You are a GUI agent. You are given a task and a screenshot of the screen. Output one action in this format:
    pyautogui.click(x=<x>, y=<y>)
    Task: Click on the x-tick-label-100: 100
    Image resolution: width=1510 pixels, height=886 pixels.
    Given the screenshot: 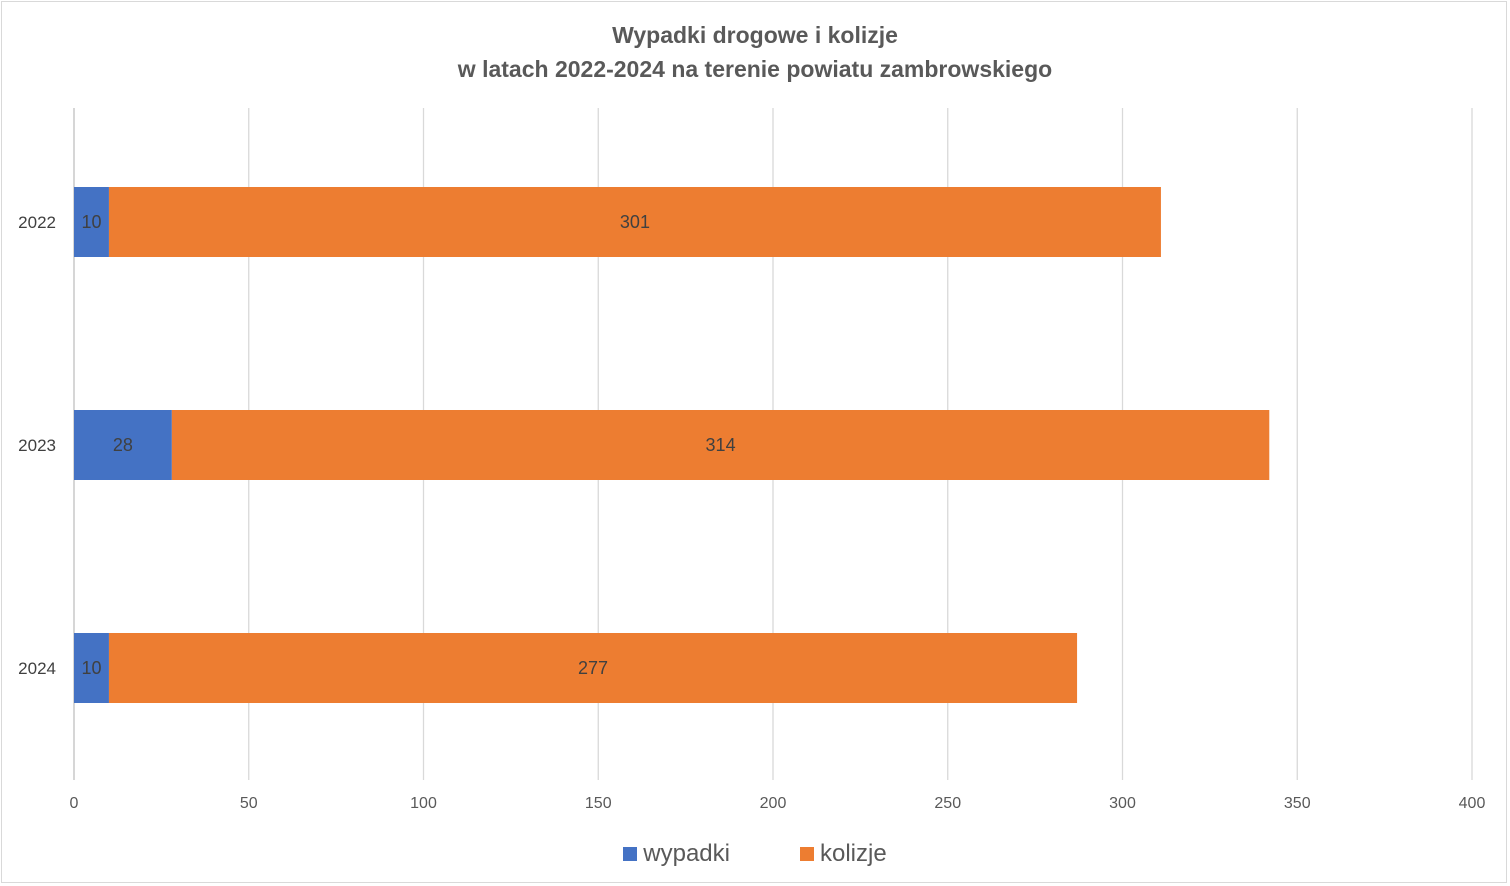 What is the action you would take?
    pyautogui.click(x=423, y=803)
    